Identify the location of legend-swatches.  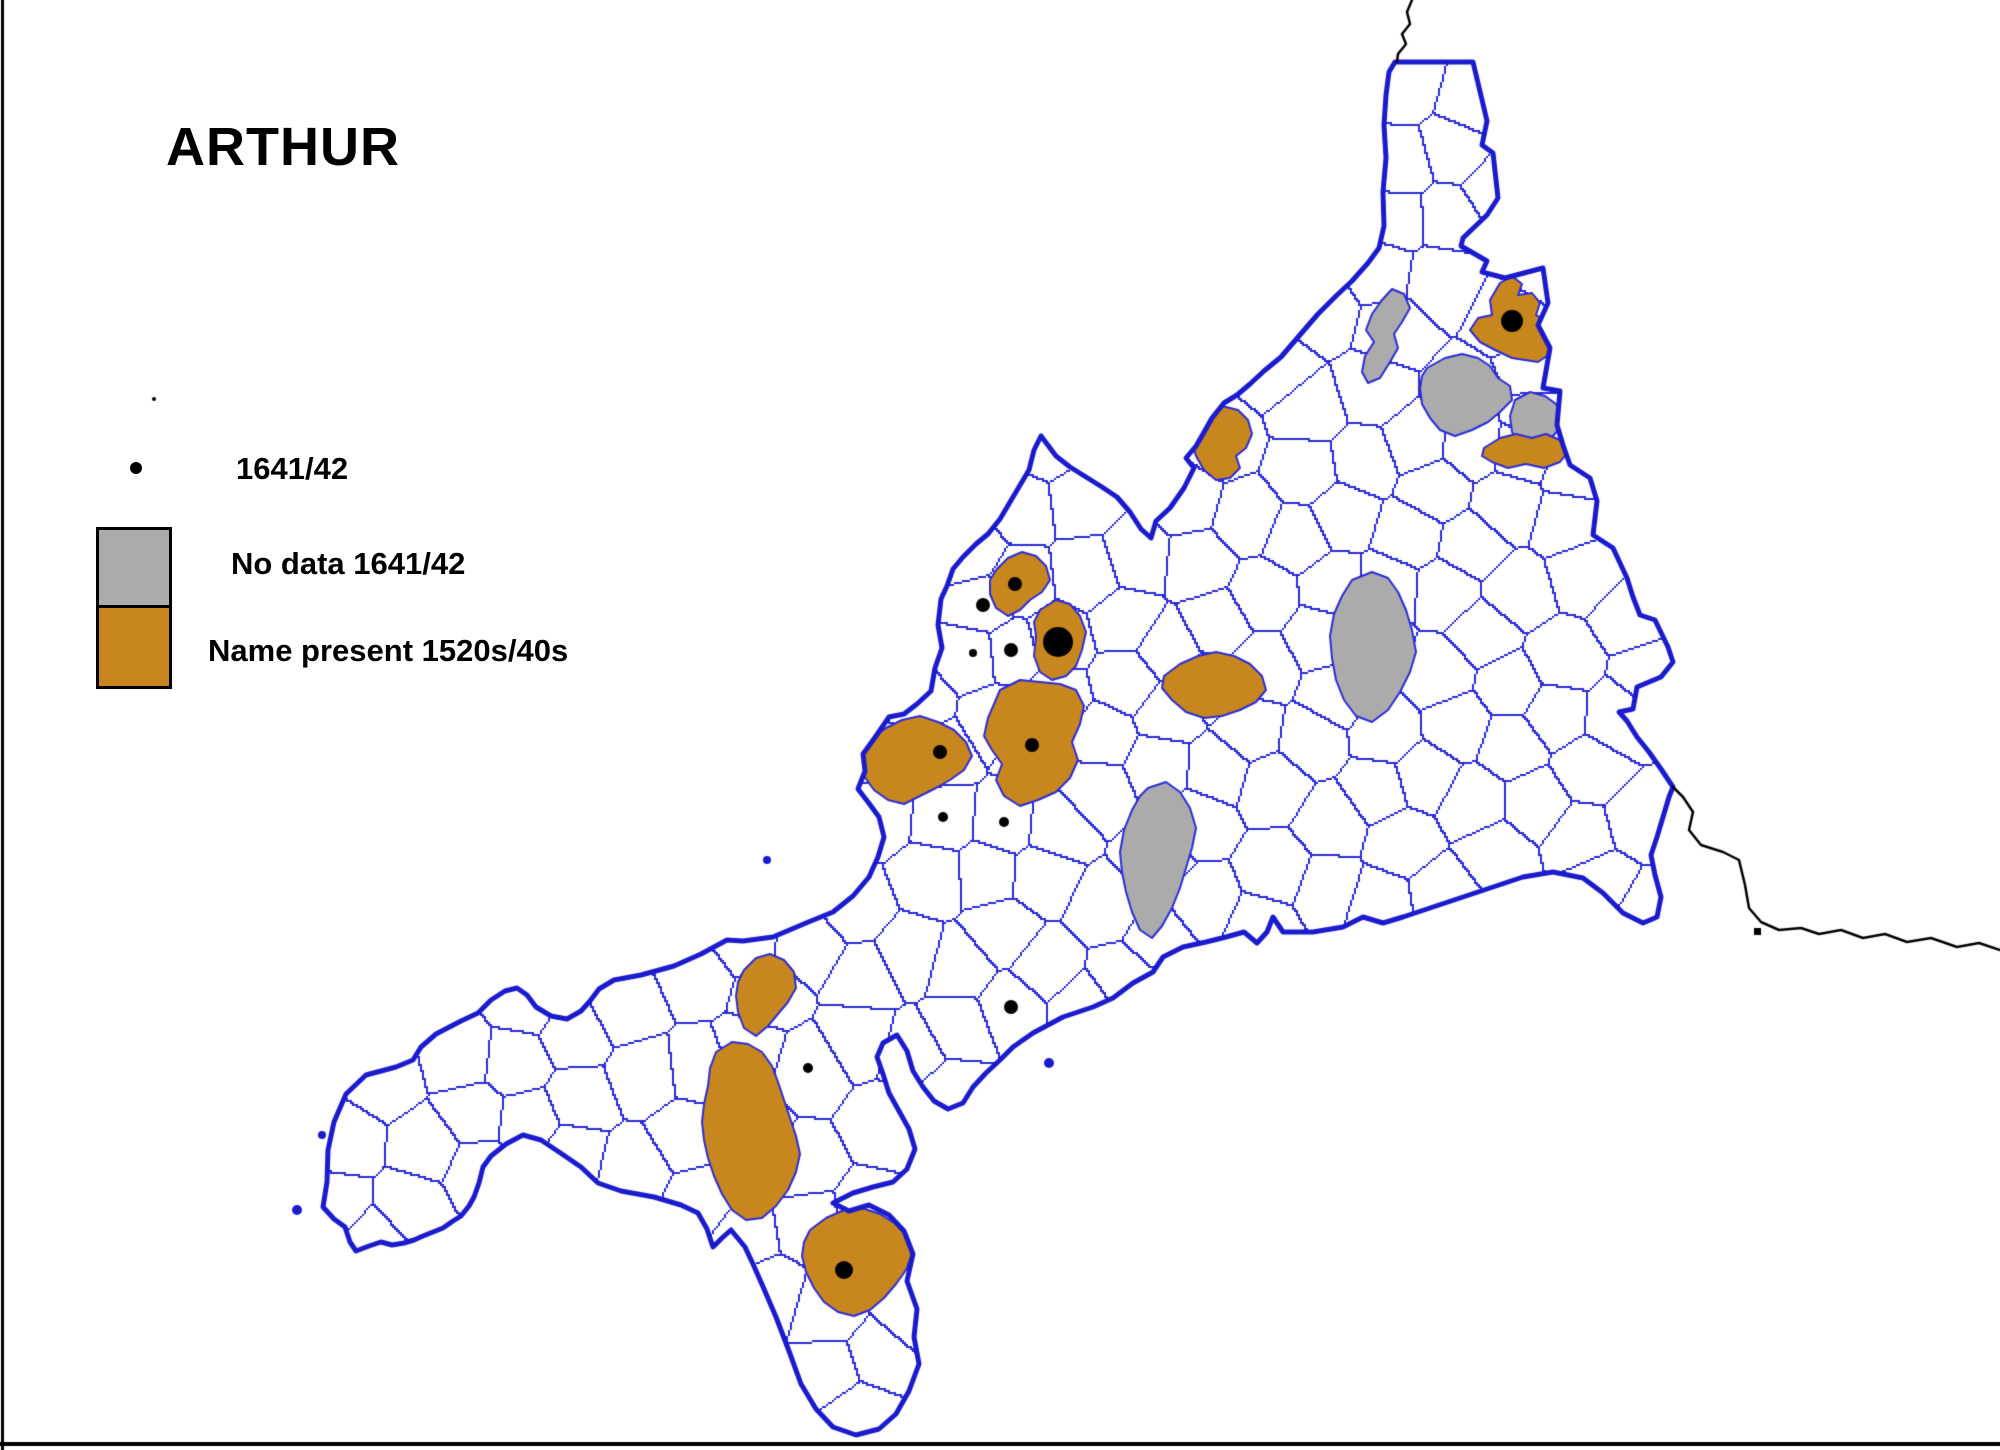
(134, 608).